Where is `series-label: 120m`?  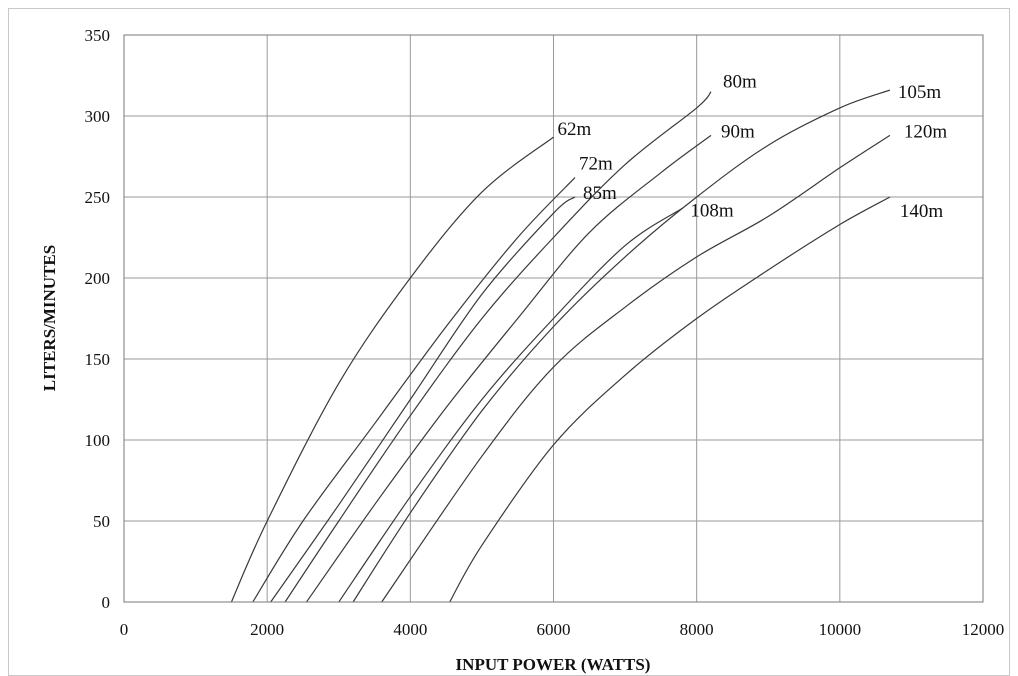 series-label: 120m is located at coordinates (926, 131).